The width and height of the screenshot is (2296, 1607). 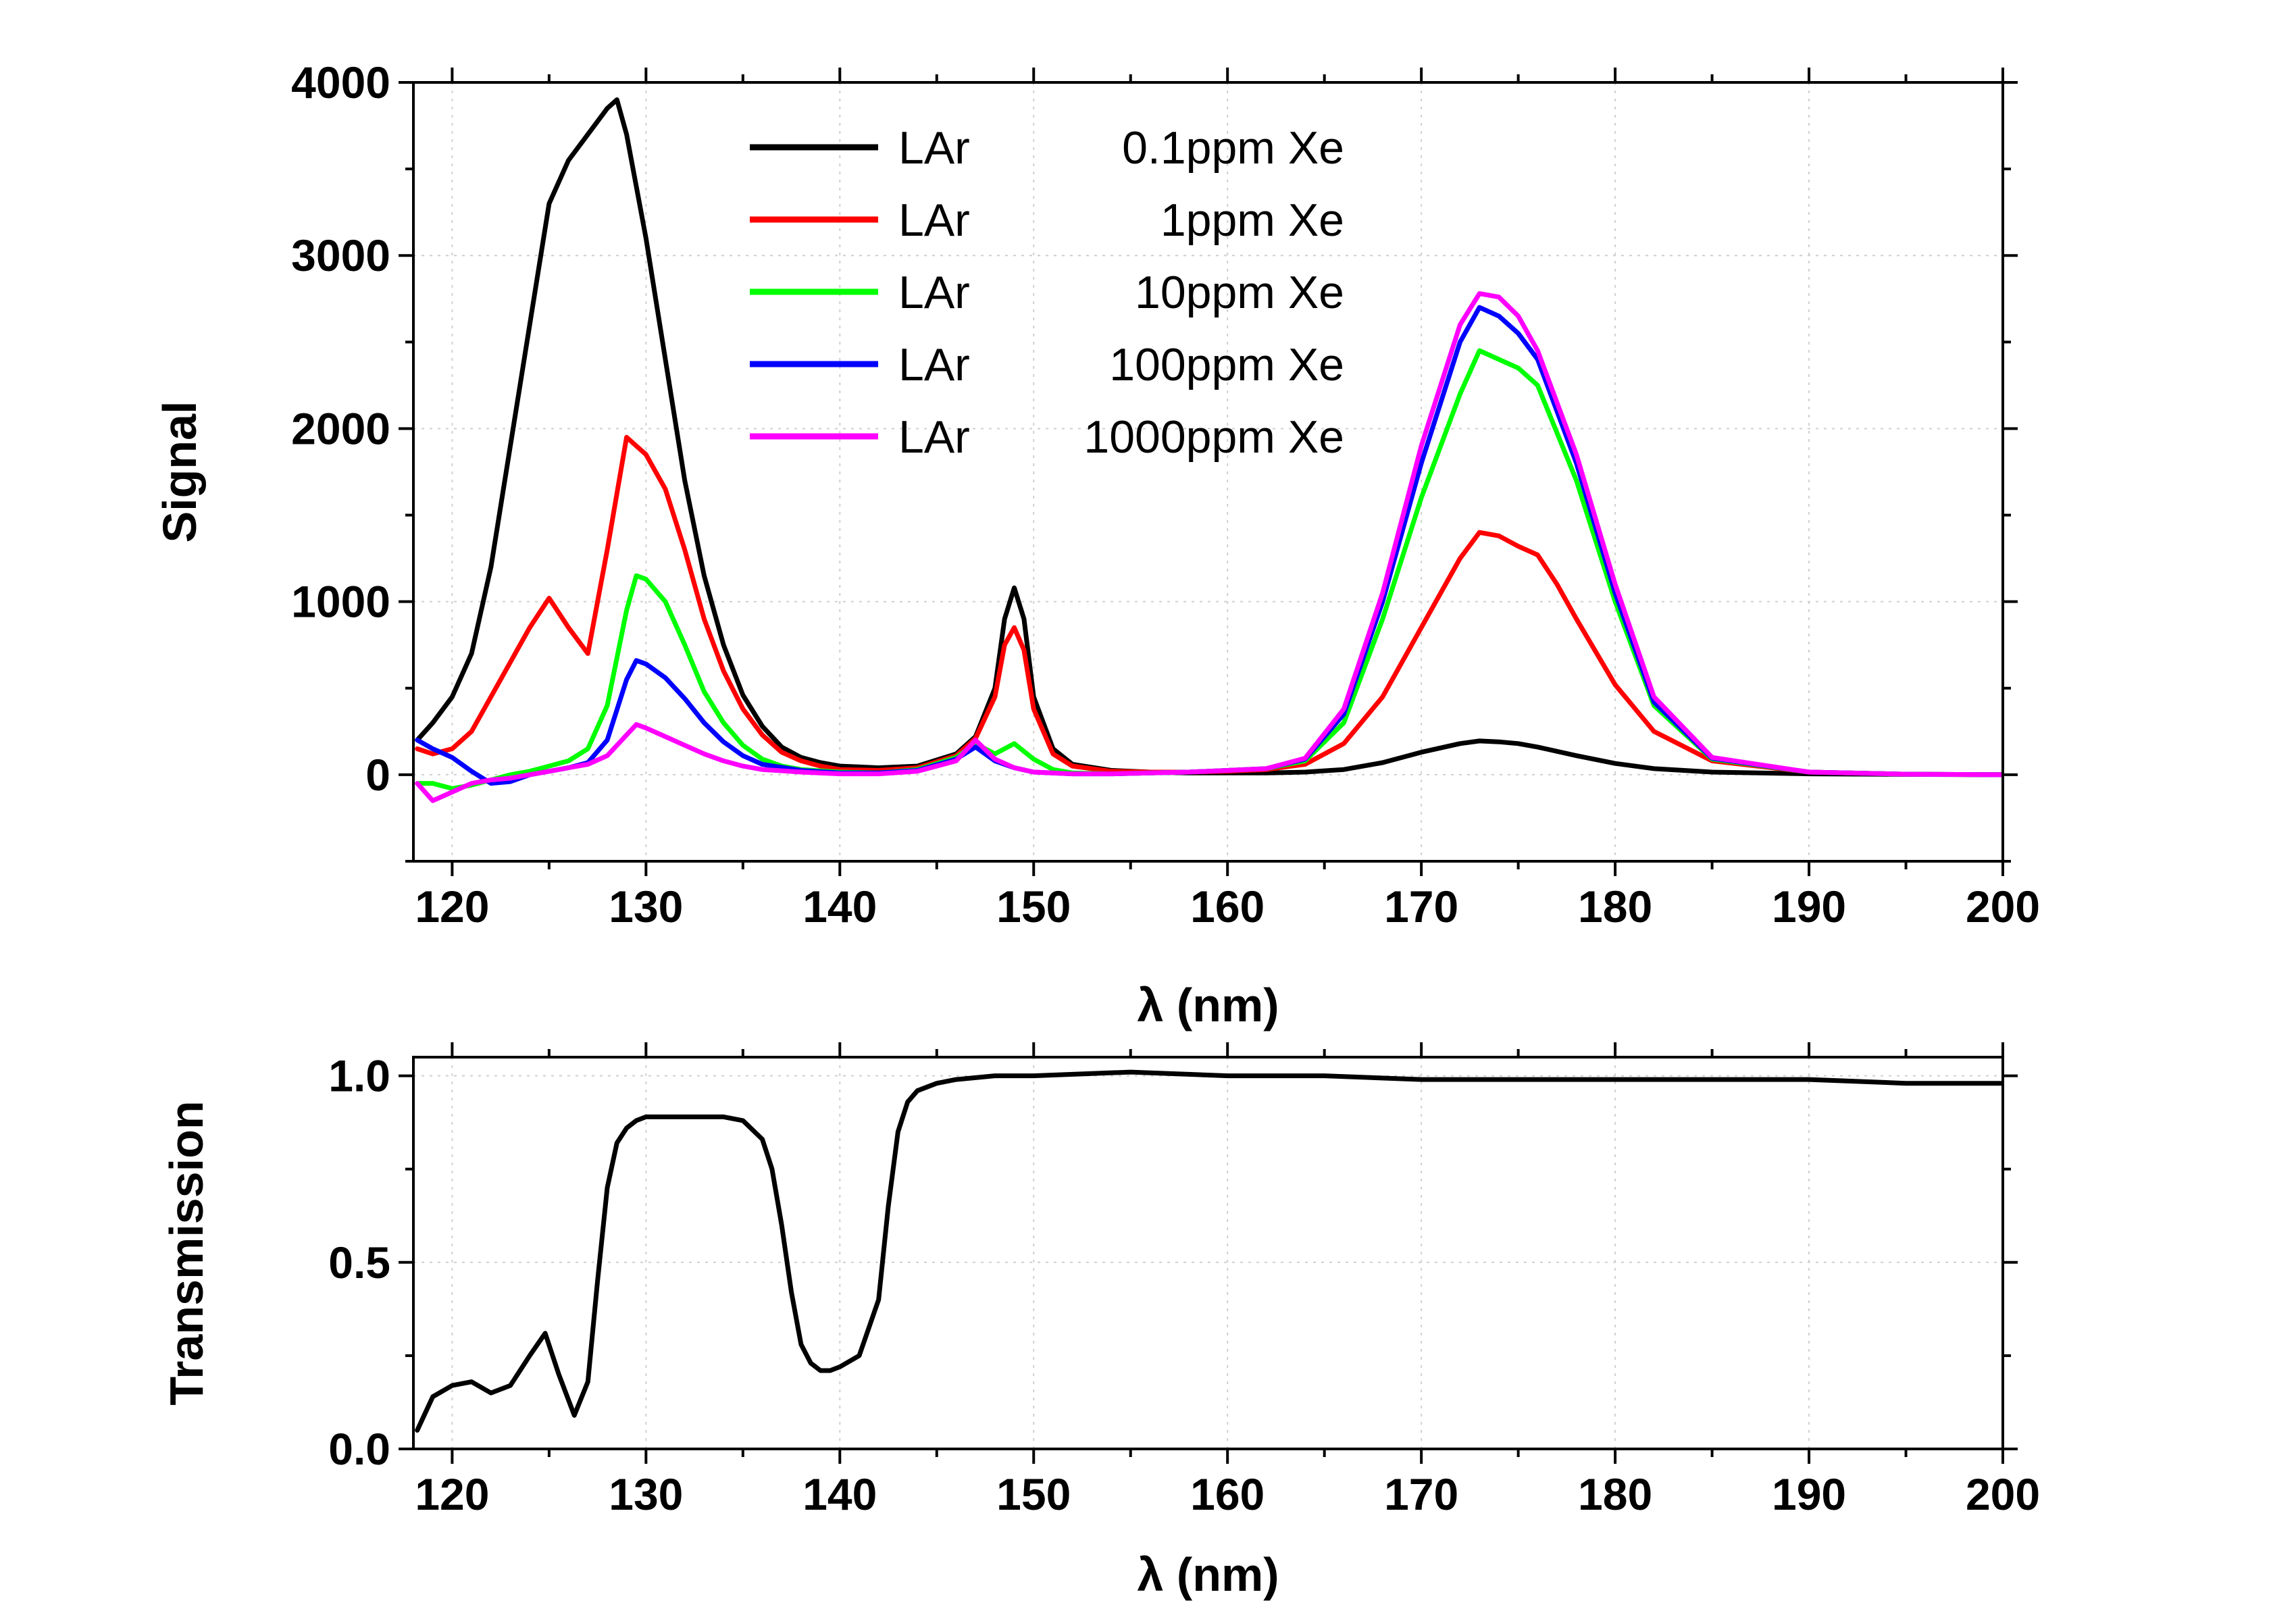 What do you see at coordinates (340, 428) in the screenshot?
I see `y-tick-label: 2000` at bounding box center [340, 428].